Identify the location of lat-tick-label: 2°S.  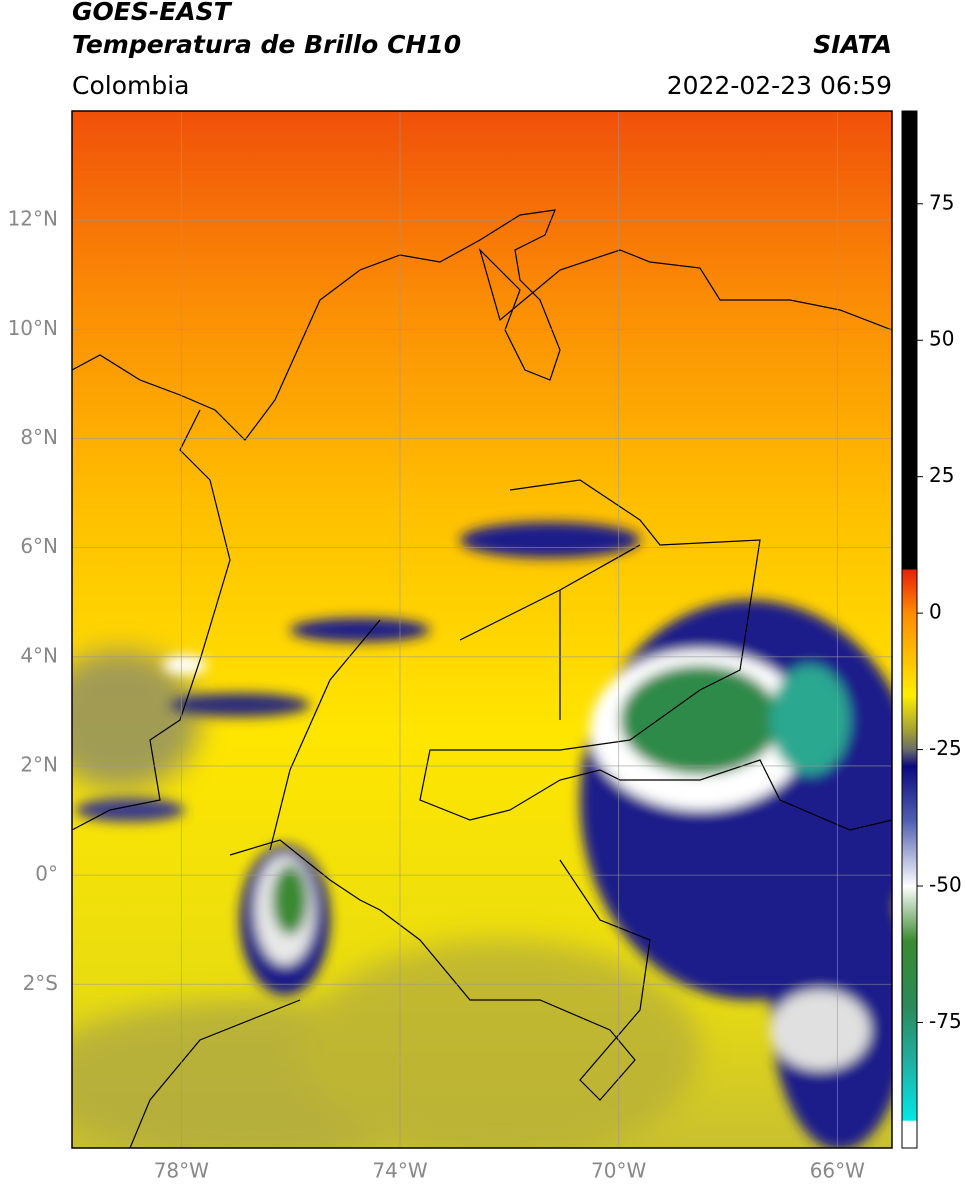
(40, 983).